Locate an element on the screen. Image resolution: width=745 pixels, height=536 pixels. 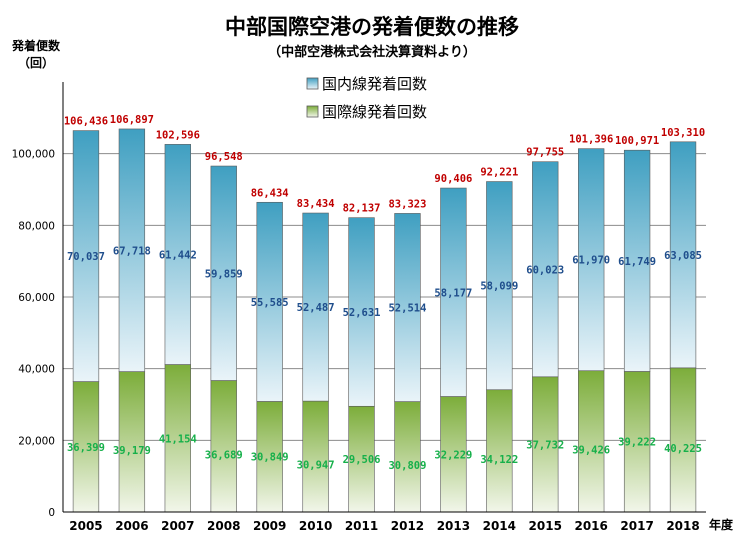
international-value-label: 39,426 is located at coordinates (591, 450).